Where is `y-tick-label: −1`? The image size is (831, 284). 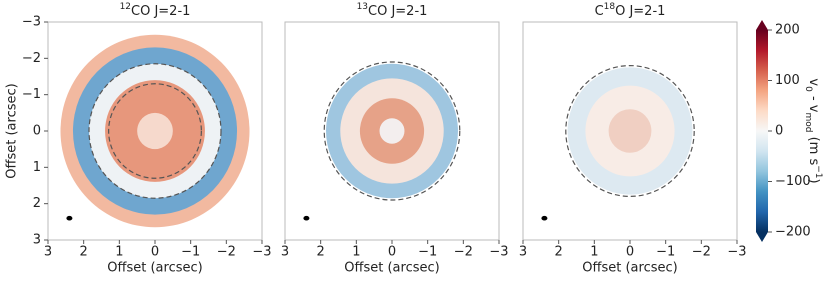 y-tick-label: −1 is located at coordinates (31, 94).